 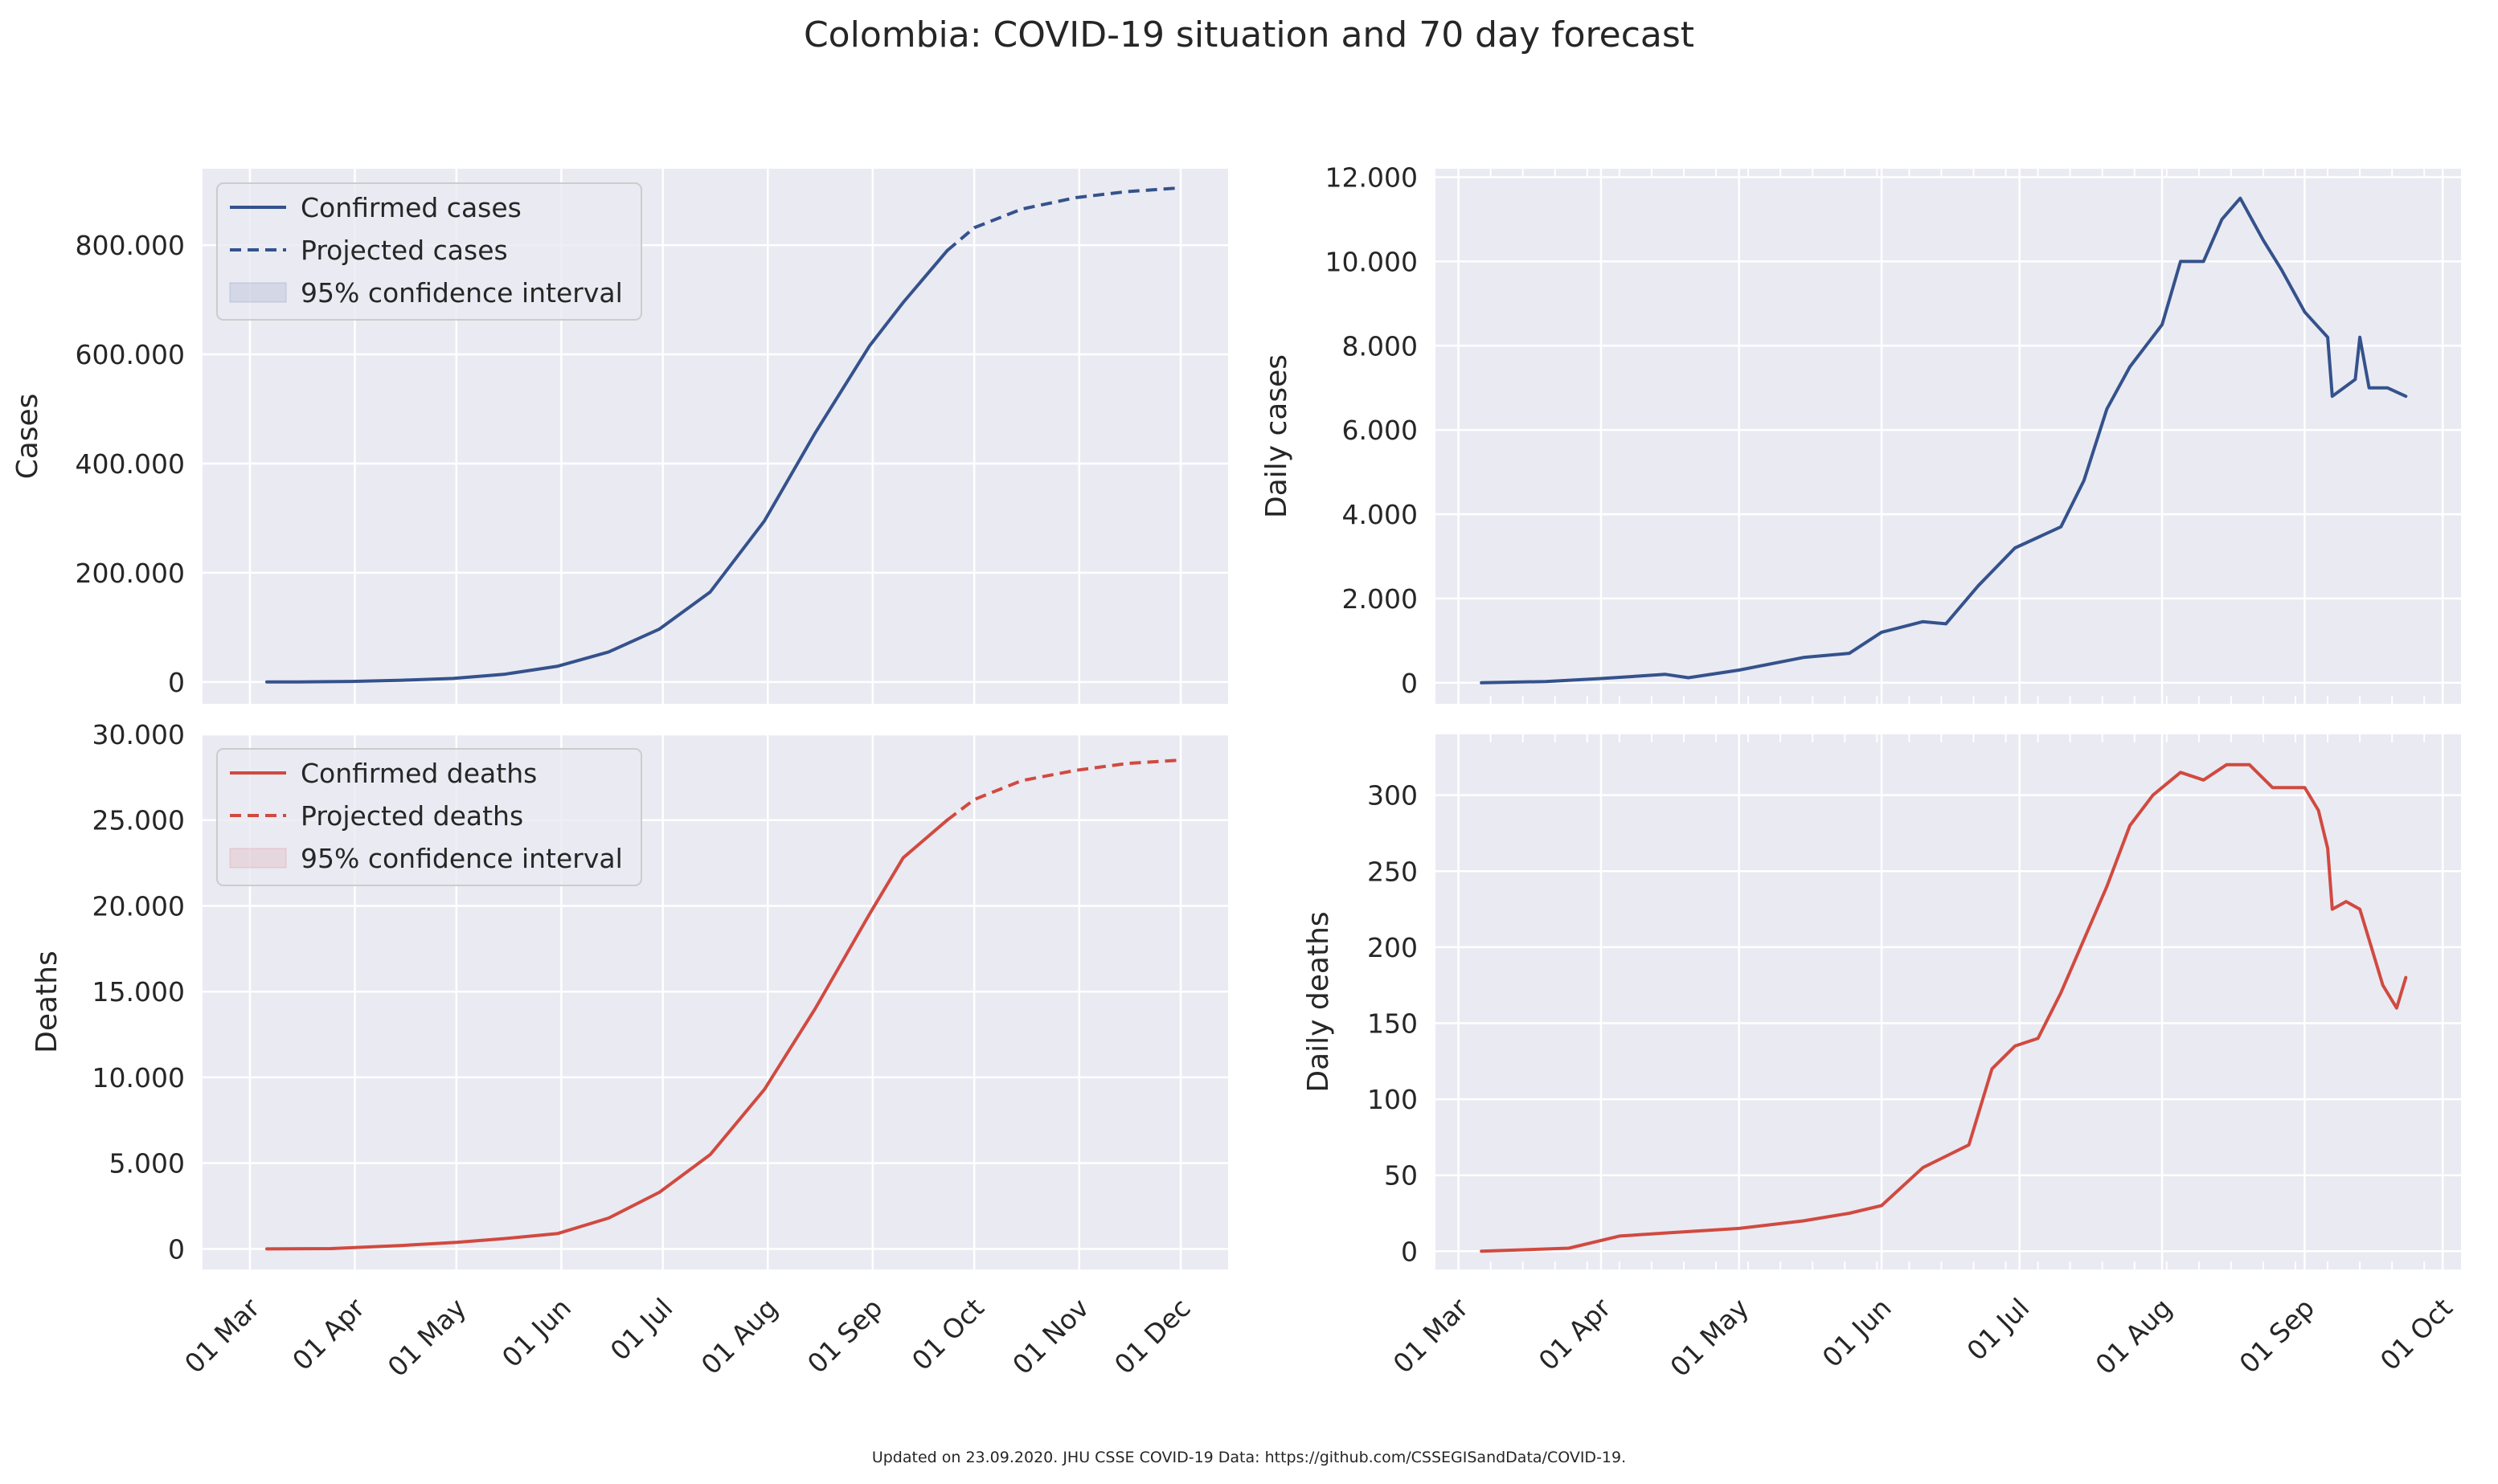 I want to click on y-tick-label: 20.000, so click(x=138, y=906).